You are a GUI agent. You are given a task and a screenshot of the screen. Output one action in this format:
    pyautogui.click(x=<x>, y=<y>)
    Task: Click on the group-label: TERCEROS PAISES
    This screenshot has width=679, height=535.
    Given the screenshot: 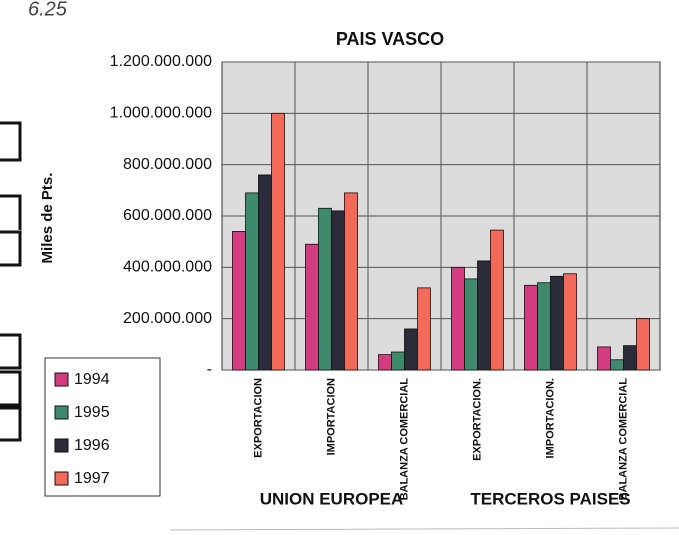 What is the action you would take?
    pyautogui.click(x=550, y=498)
    